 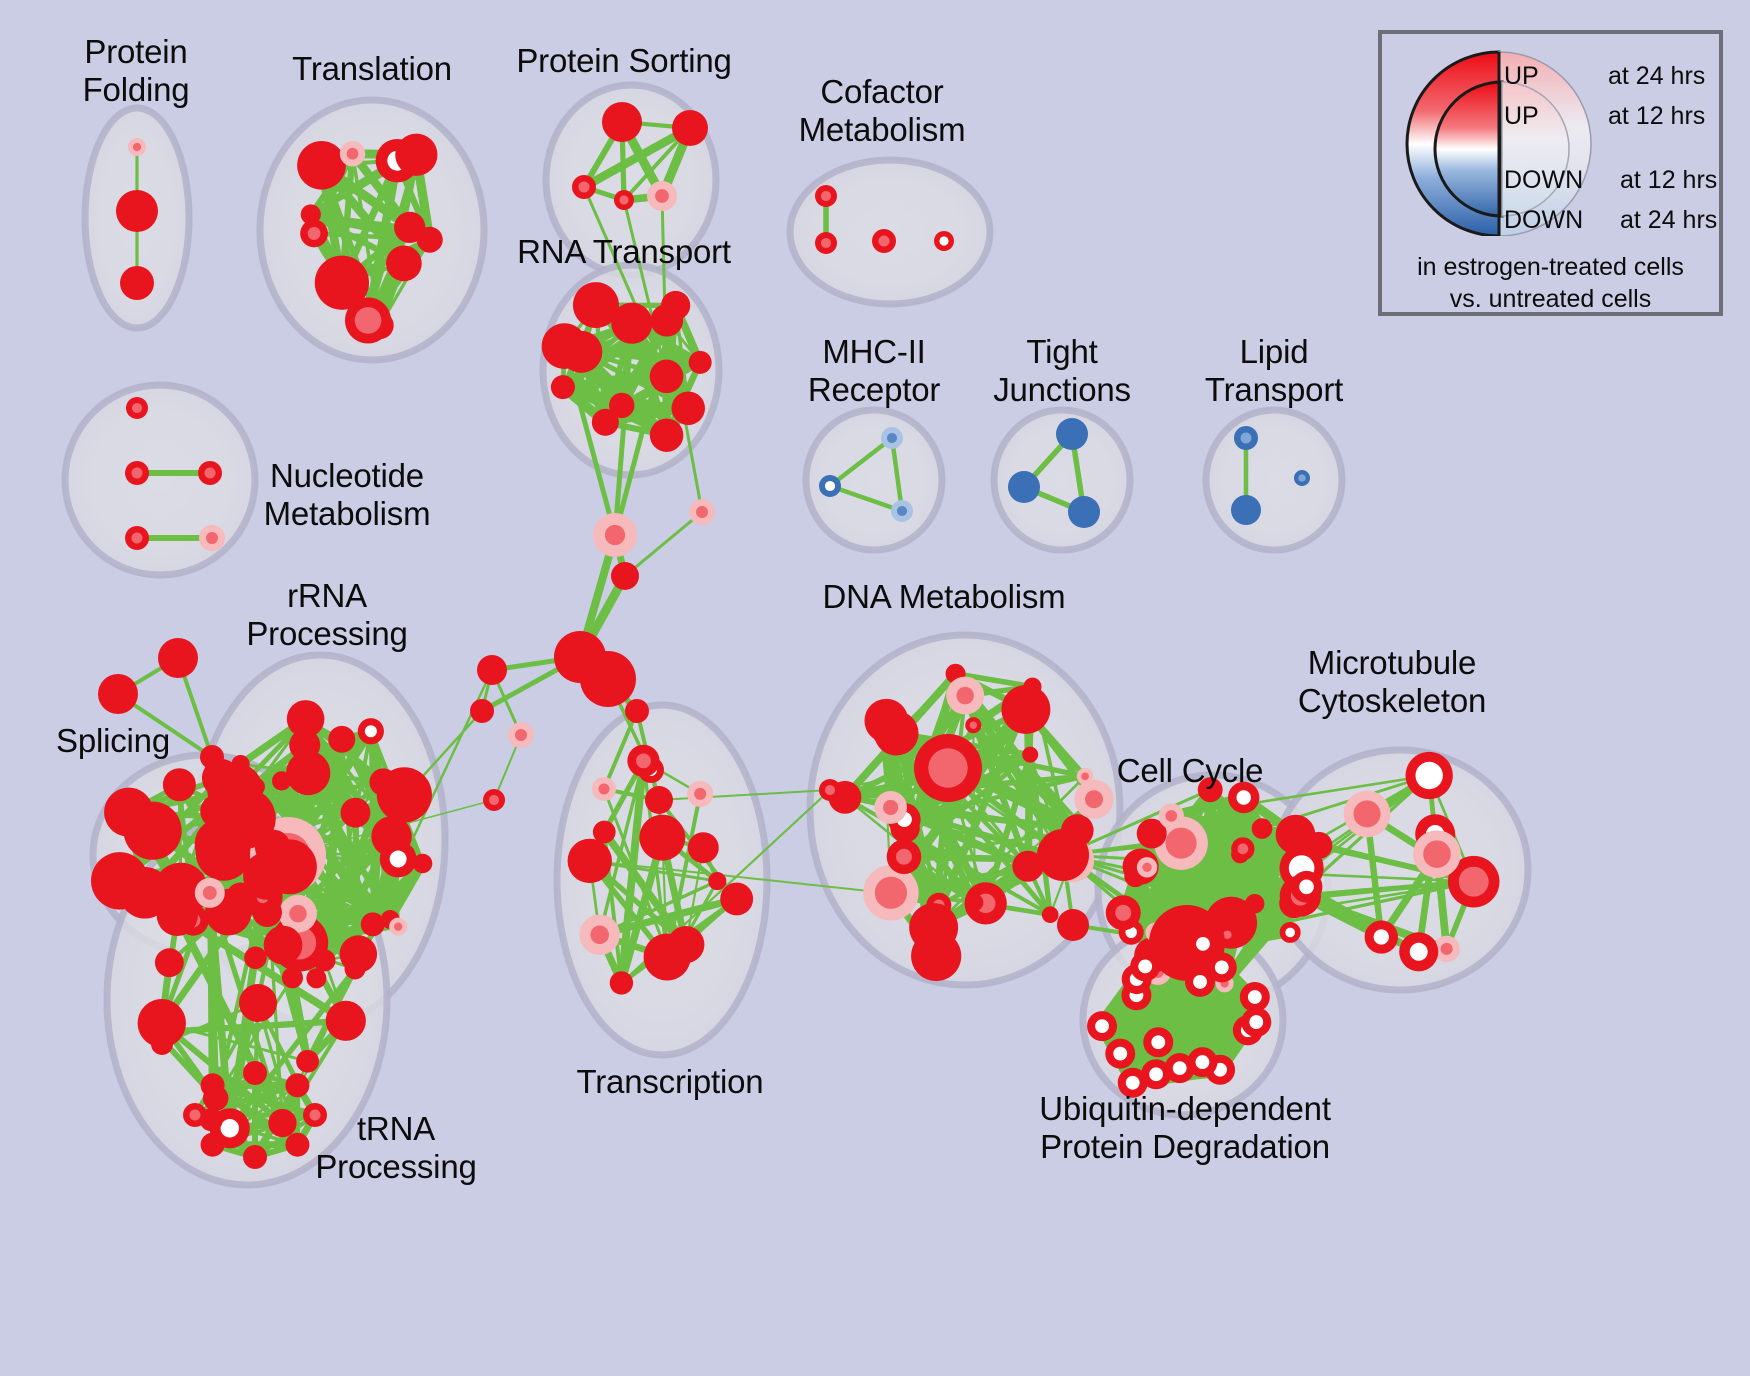 I want to click on legend-time-down12: at 12 hrs, so click(x=1669, y=180).